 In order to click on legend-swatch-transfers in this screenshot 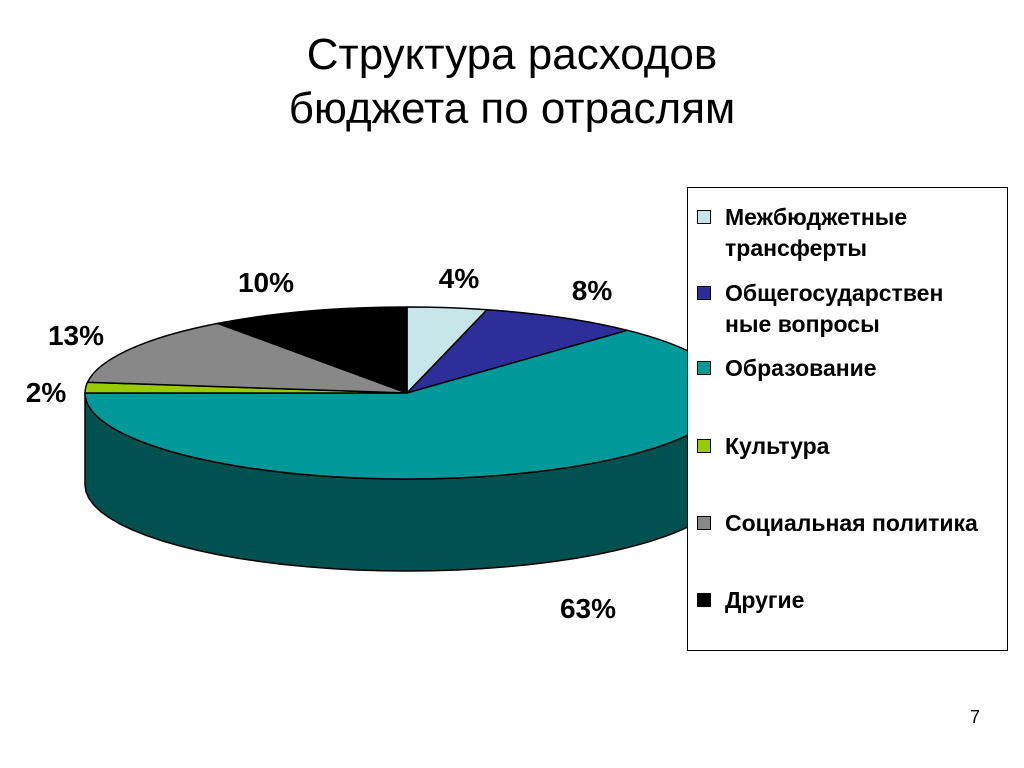, I will do `click(704, 217)`.